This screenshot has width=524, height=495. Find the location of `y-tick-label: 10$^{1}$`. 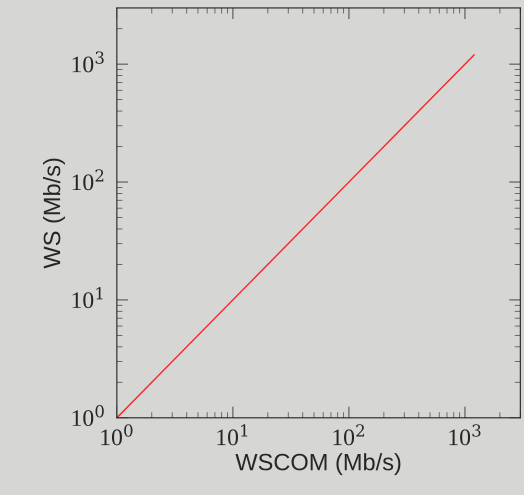

y-tick-label: 10$^{1}$ is located at coordinates (87, 297).